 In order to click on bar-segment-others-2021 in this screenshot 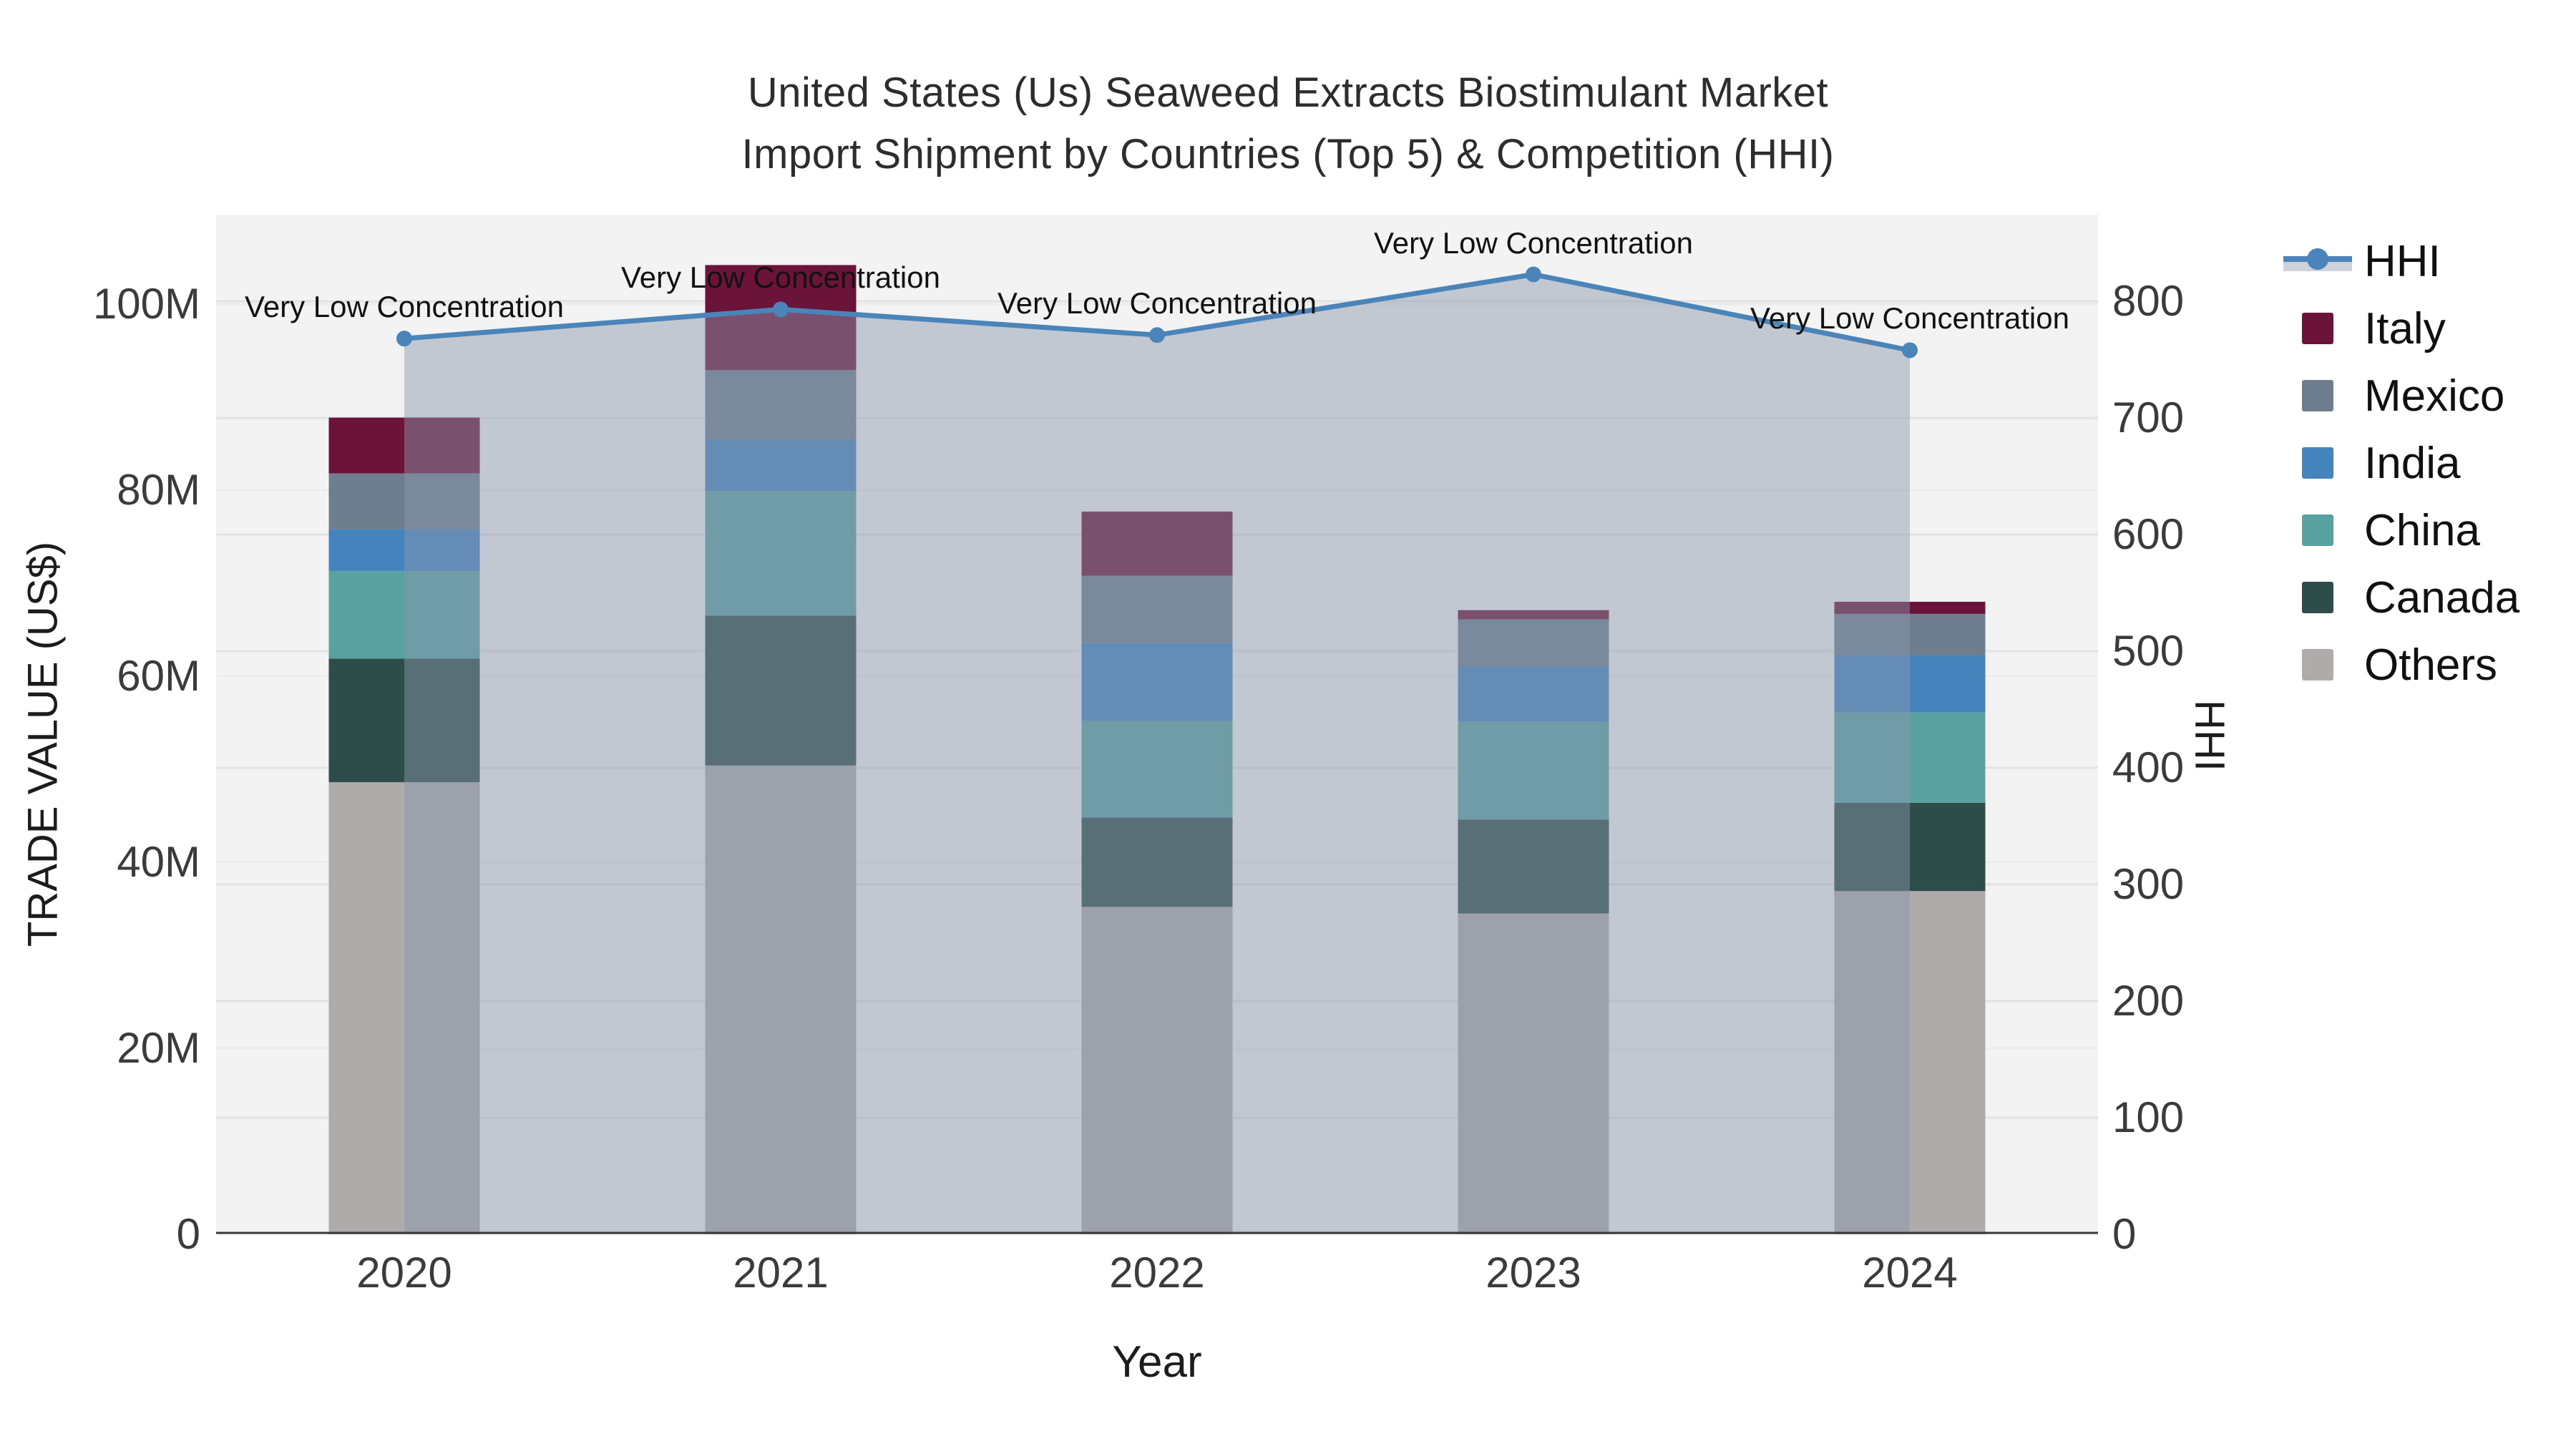, I will do `click(781, 999)`.